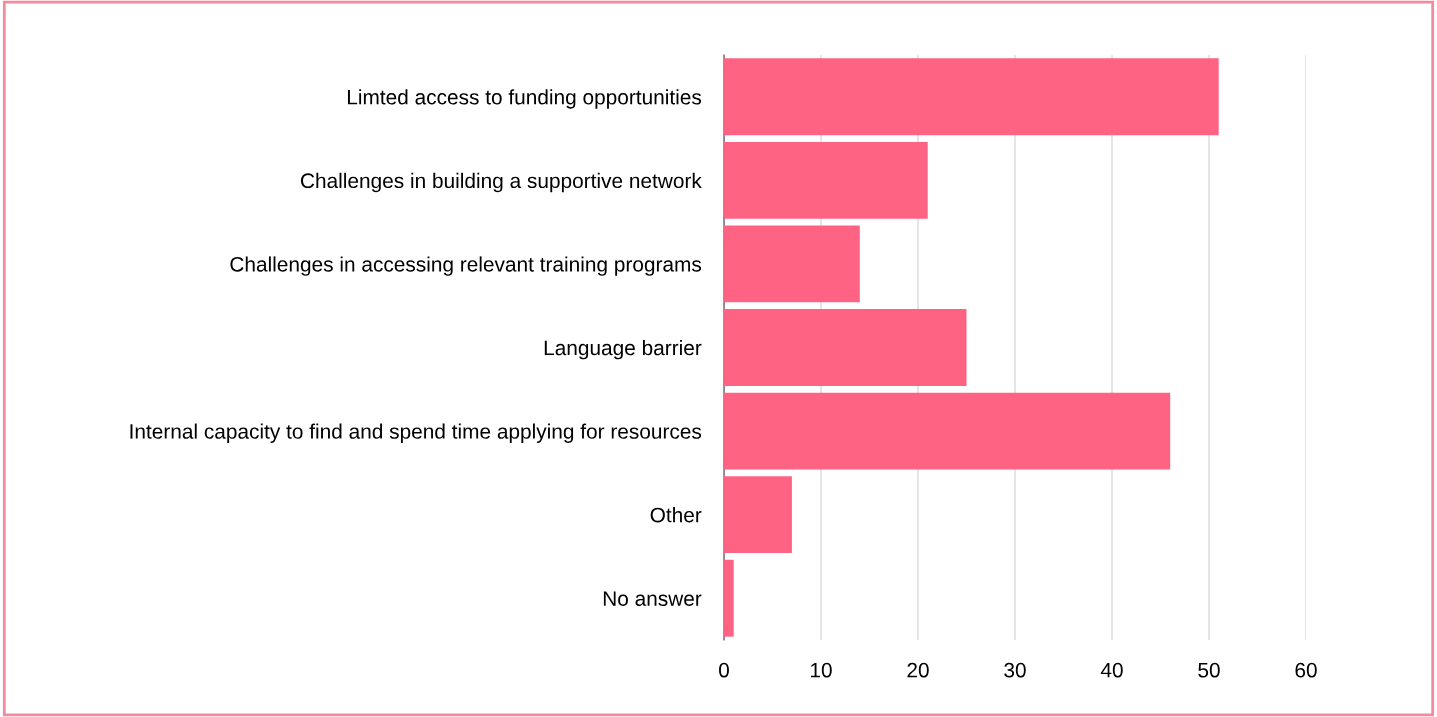  What do you see at coordinates (501, 182) in the screenshot?
I see `y-tick-label: Challenges in building a supportive network` at bounding box center [501, 182].